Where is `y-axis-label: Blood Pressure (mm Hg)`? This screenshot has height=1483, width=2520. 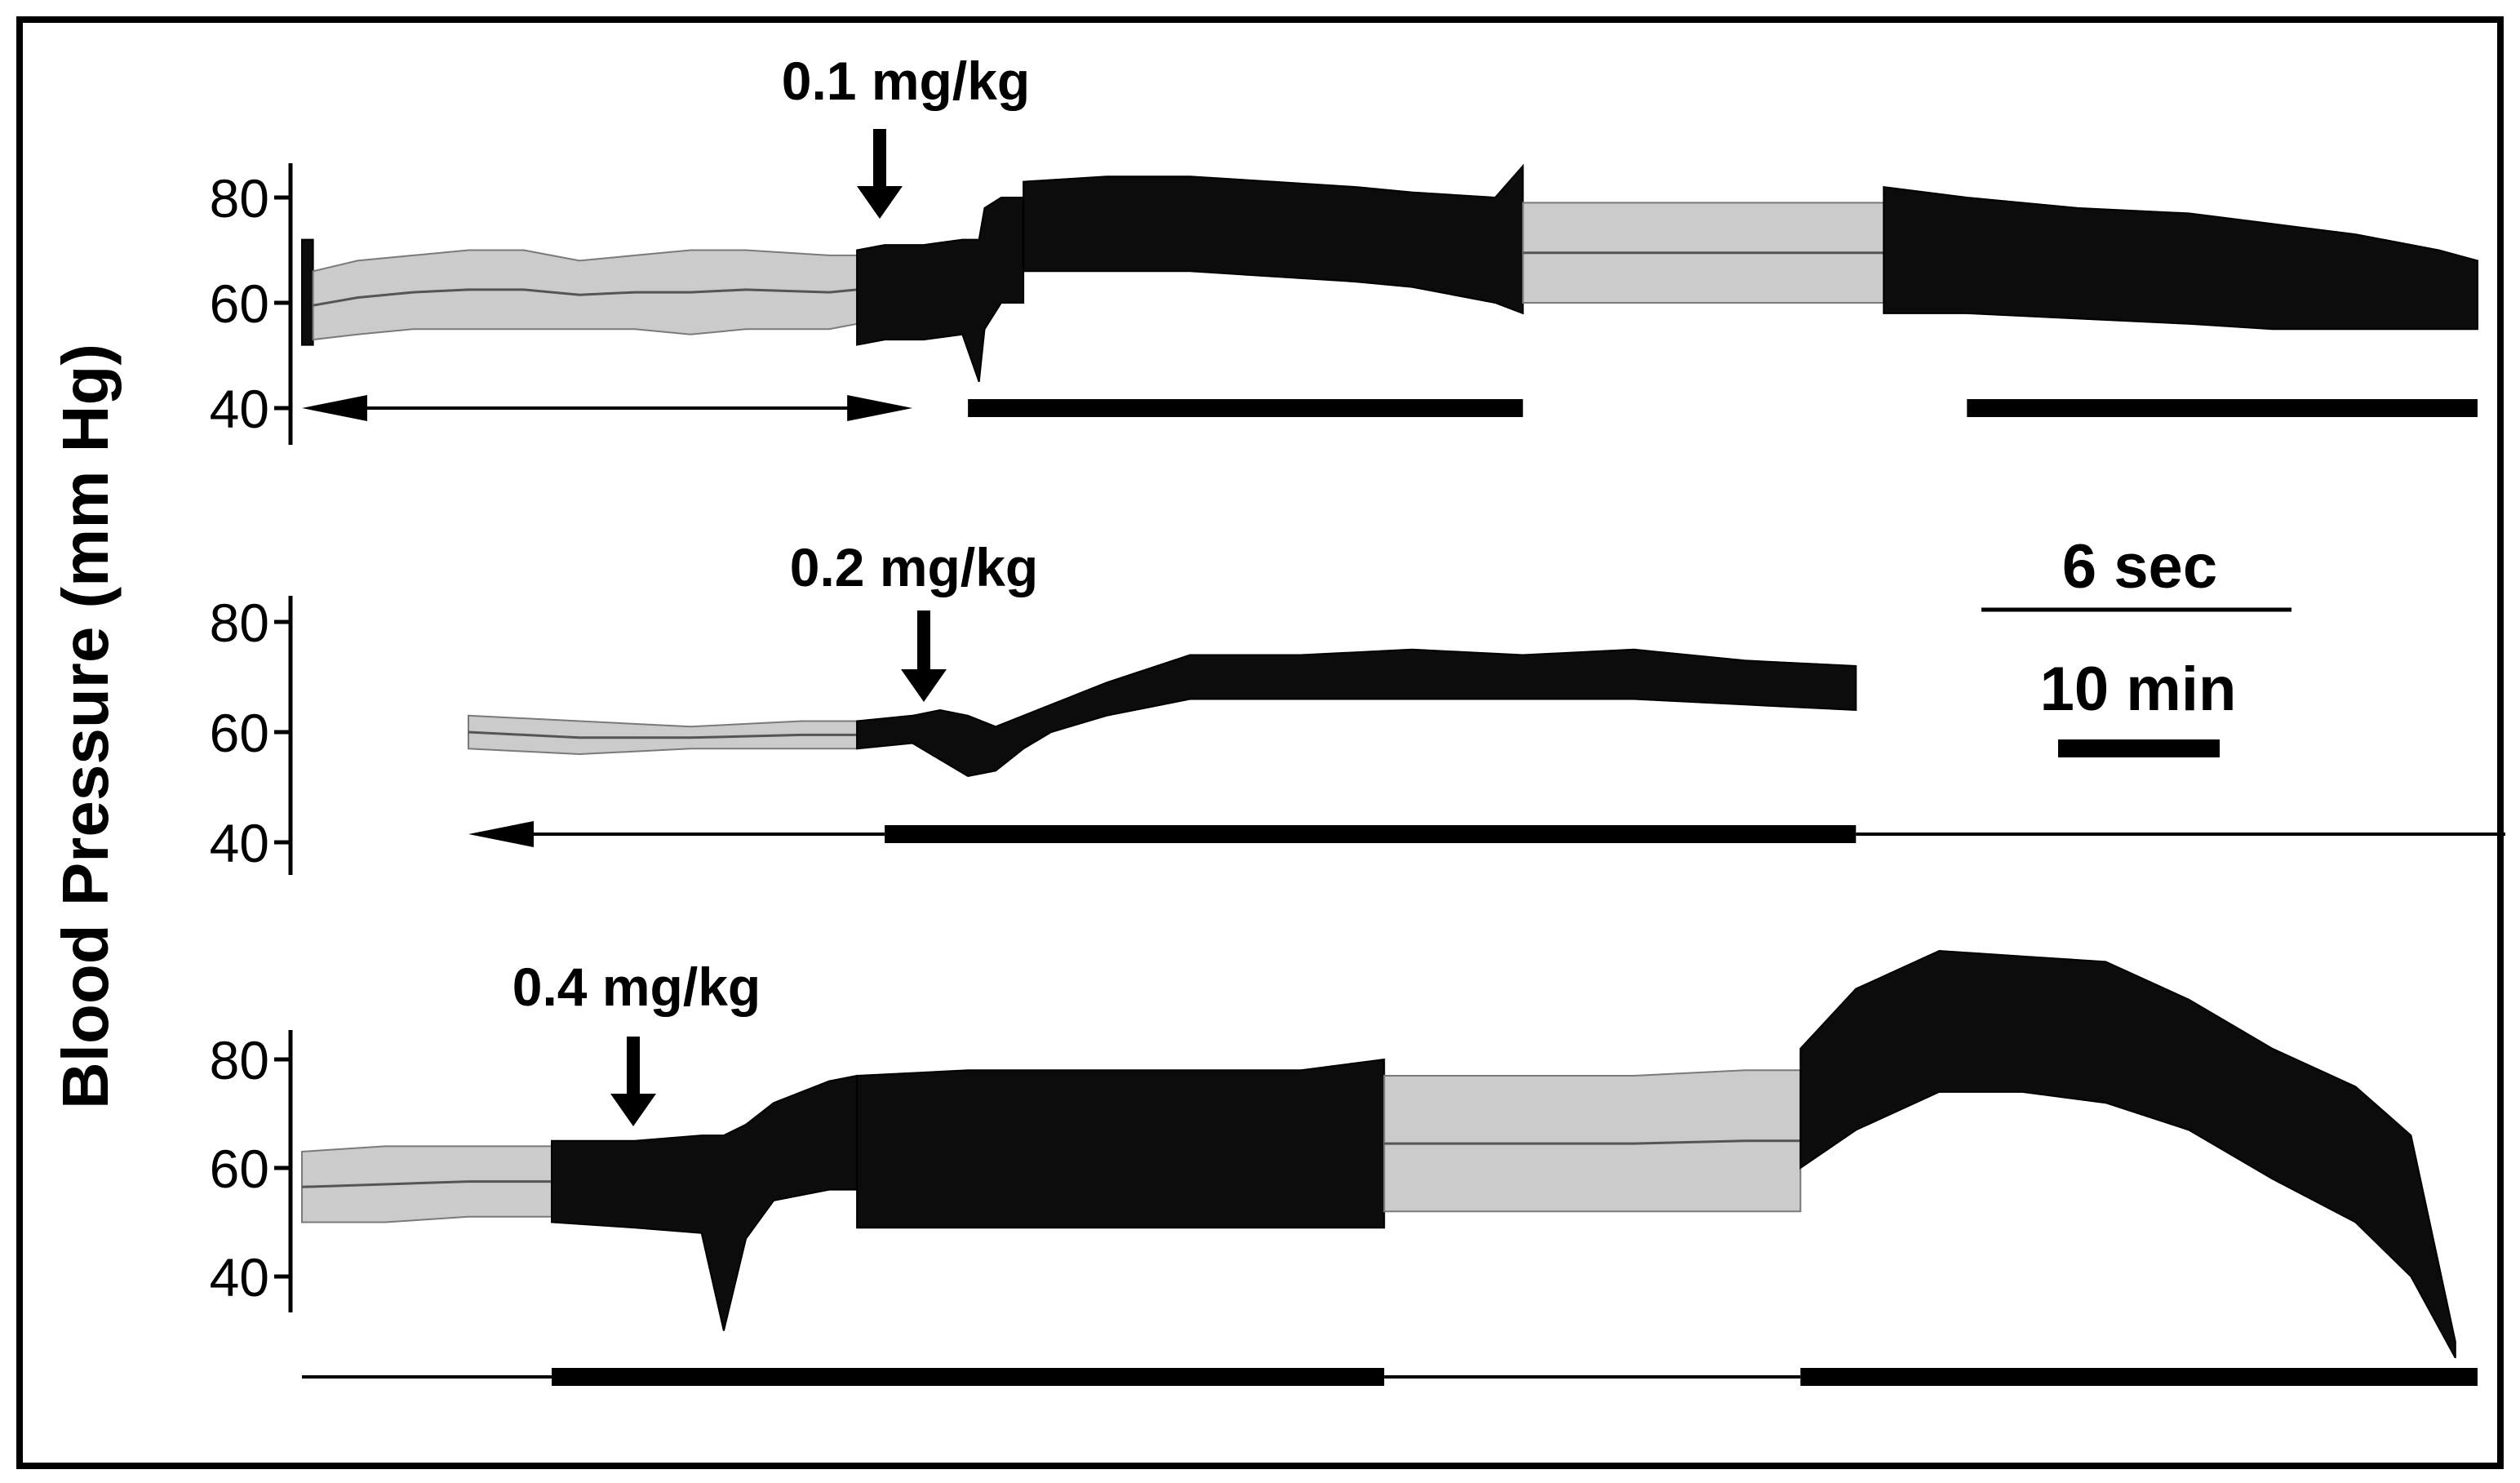
y-axis-label: Blood Pressure (mm Hg) is located at coordinates (85, 726).